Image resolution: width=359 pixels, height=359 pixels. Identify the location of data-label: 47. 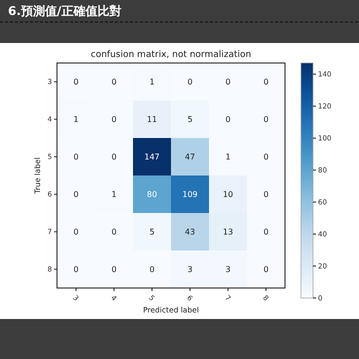
(190, 157).